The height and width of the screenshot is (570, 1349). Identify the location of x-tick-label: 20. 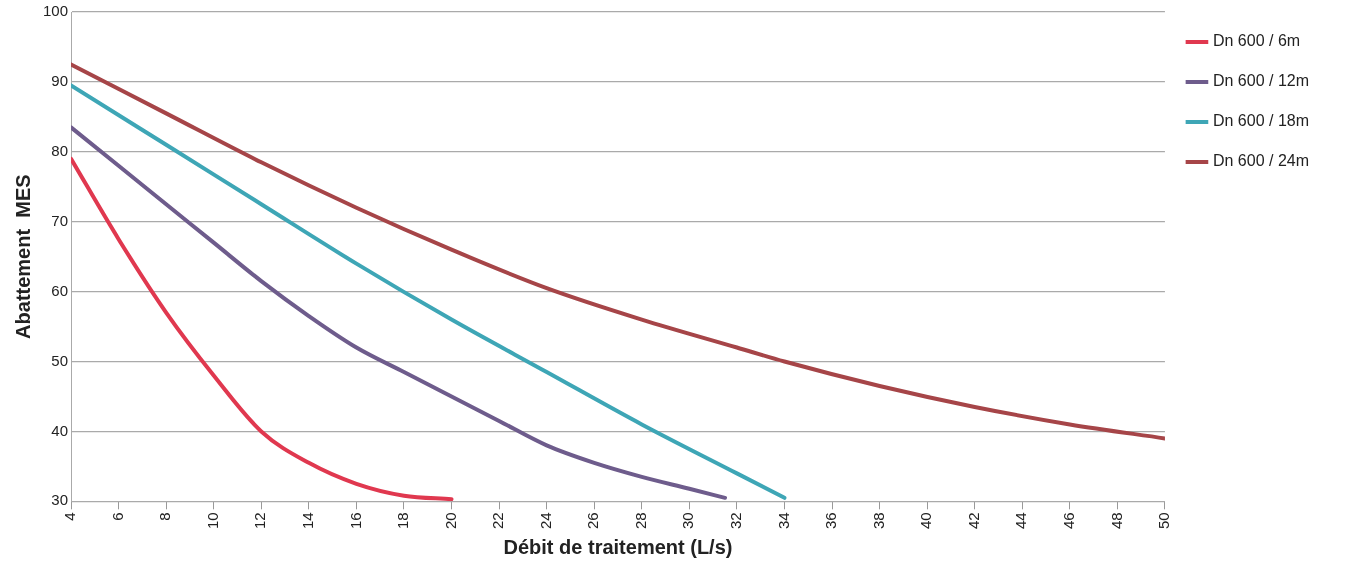
(450, 520).